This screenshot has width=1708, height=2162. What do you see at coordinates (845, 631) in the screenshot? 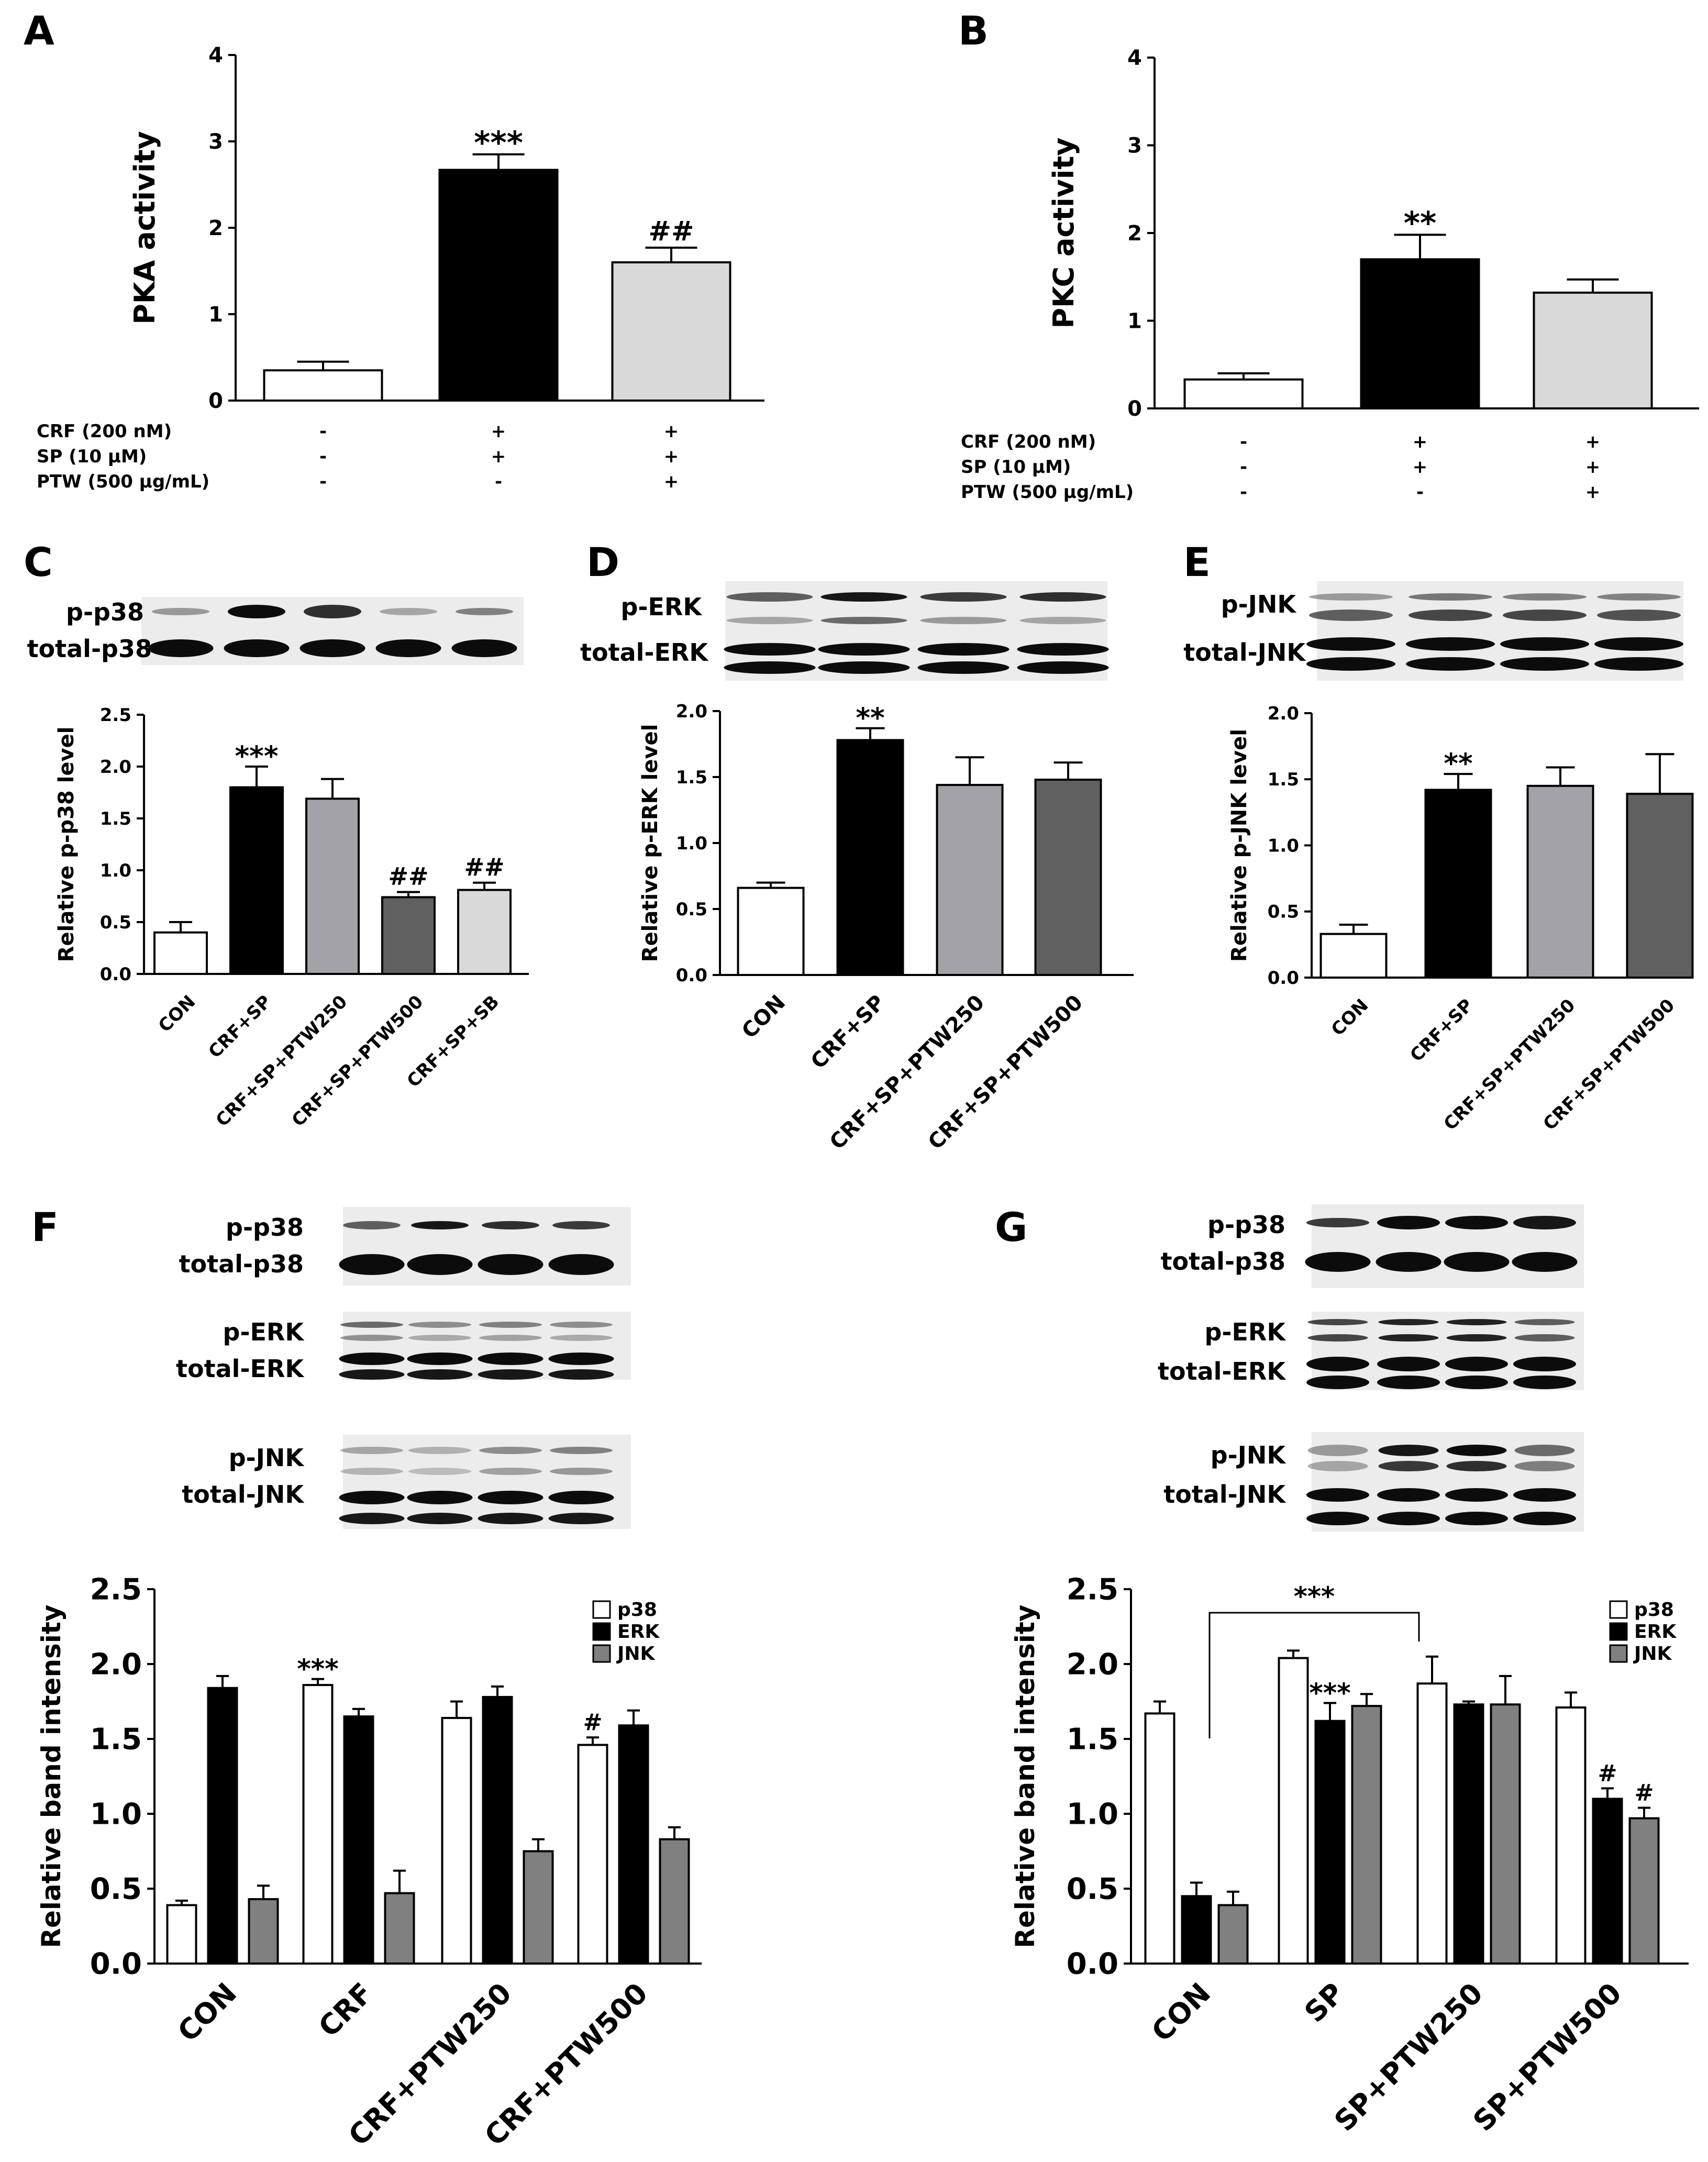
I see `blot-D: p-ERK total-ERK` at bounding box center [845, 631].